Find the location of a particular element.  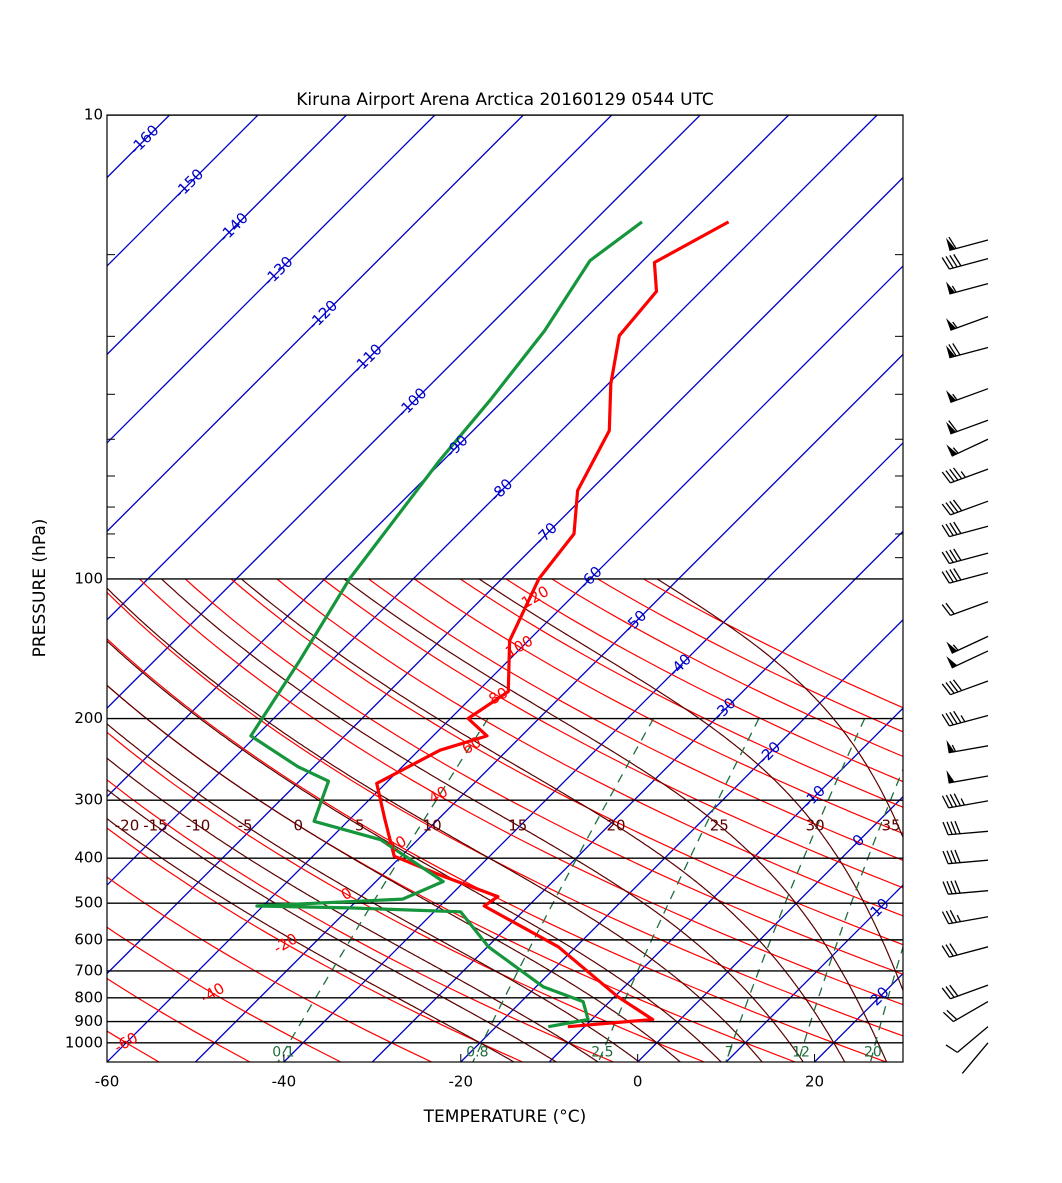

moist-adiabat-label: 20 is located at coordinates (616, 826).